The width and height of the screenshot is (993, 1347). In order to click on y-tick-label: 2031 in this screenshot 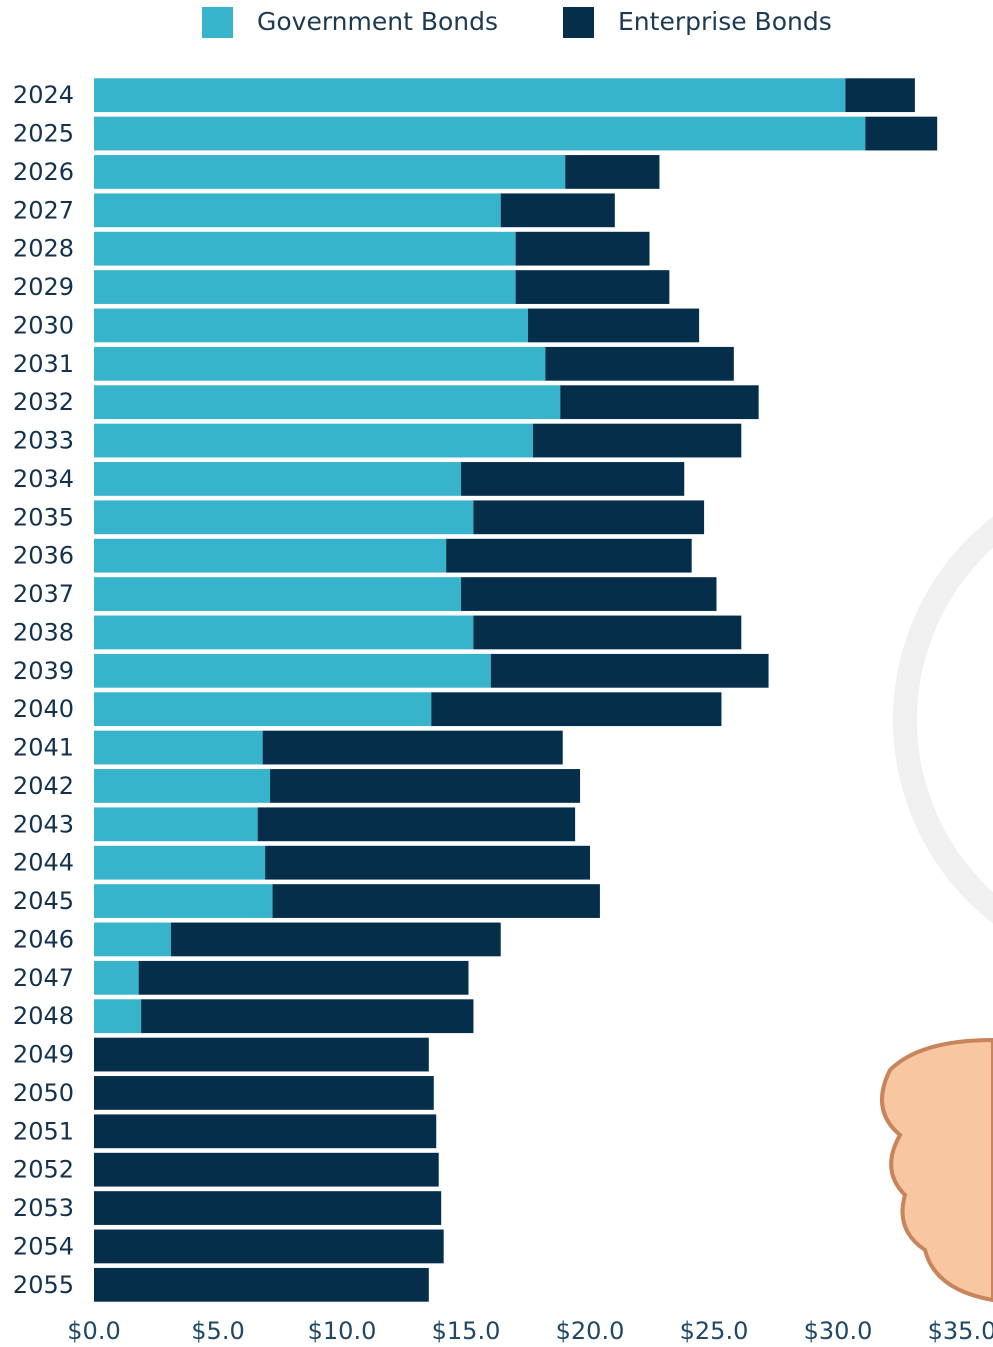, I will do `click(43, 364)`.